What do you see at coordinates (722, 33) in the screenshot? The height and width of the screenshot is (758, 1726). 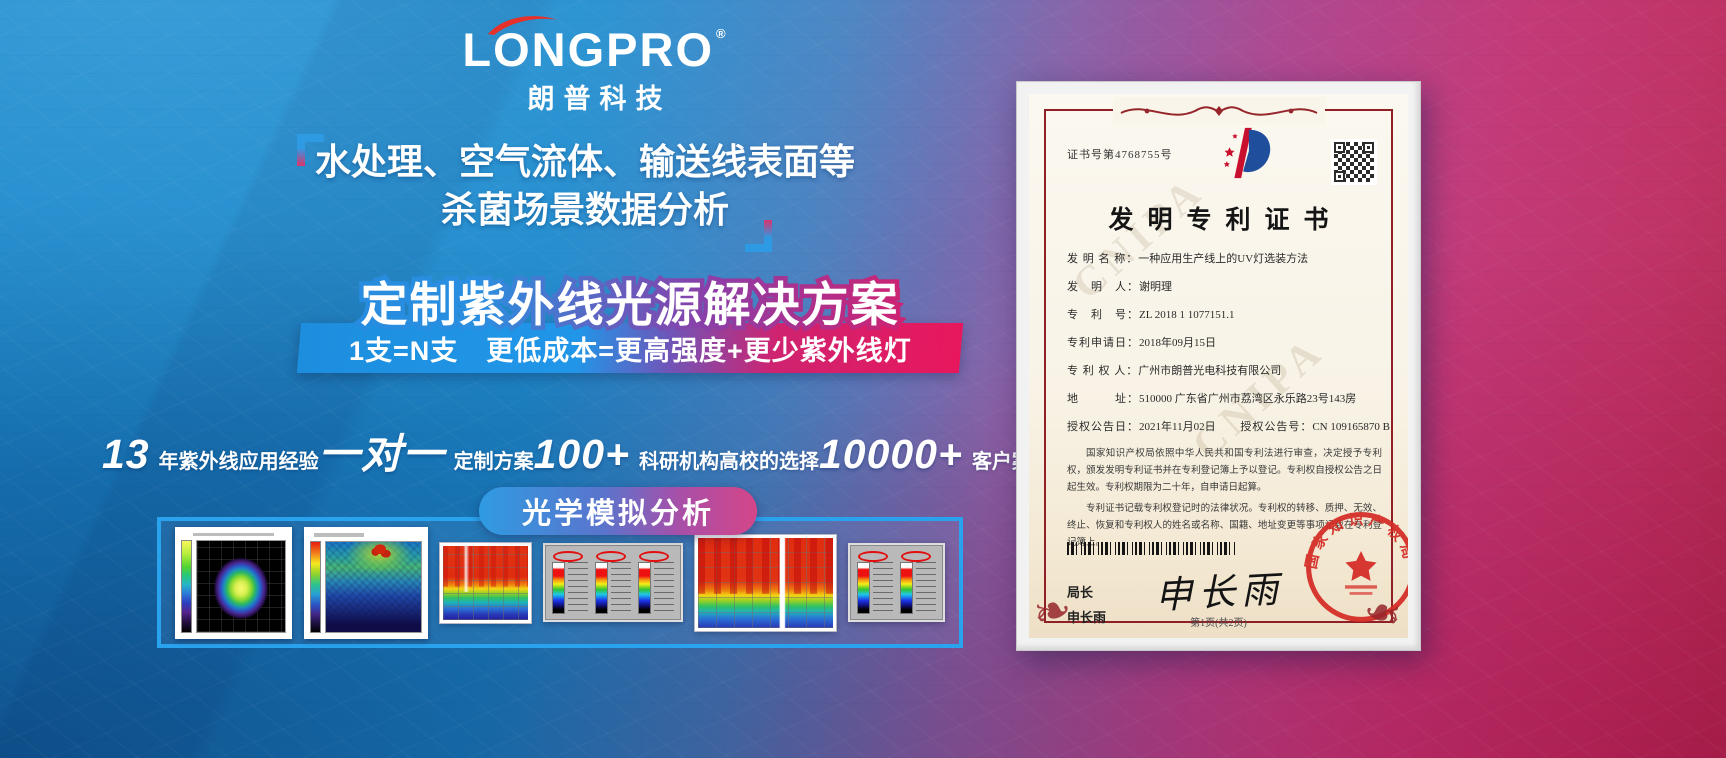 I see `registered-mark: ®` at bounding box center [722, 33].